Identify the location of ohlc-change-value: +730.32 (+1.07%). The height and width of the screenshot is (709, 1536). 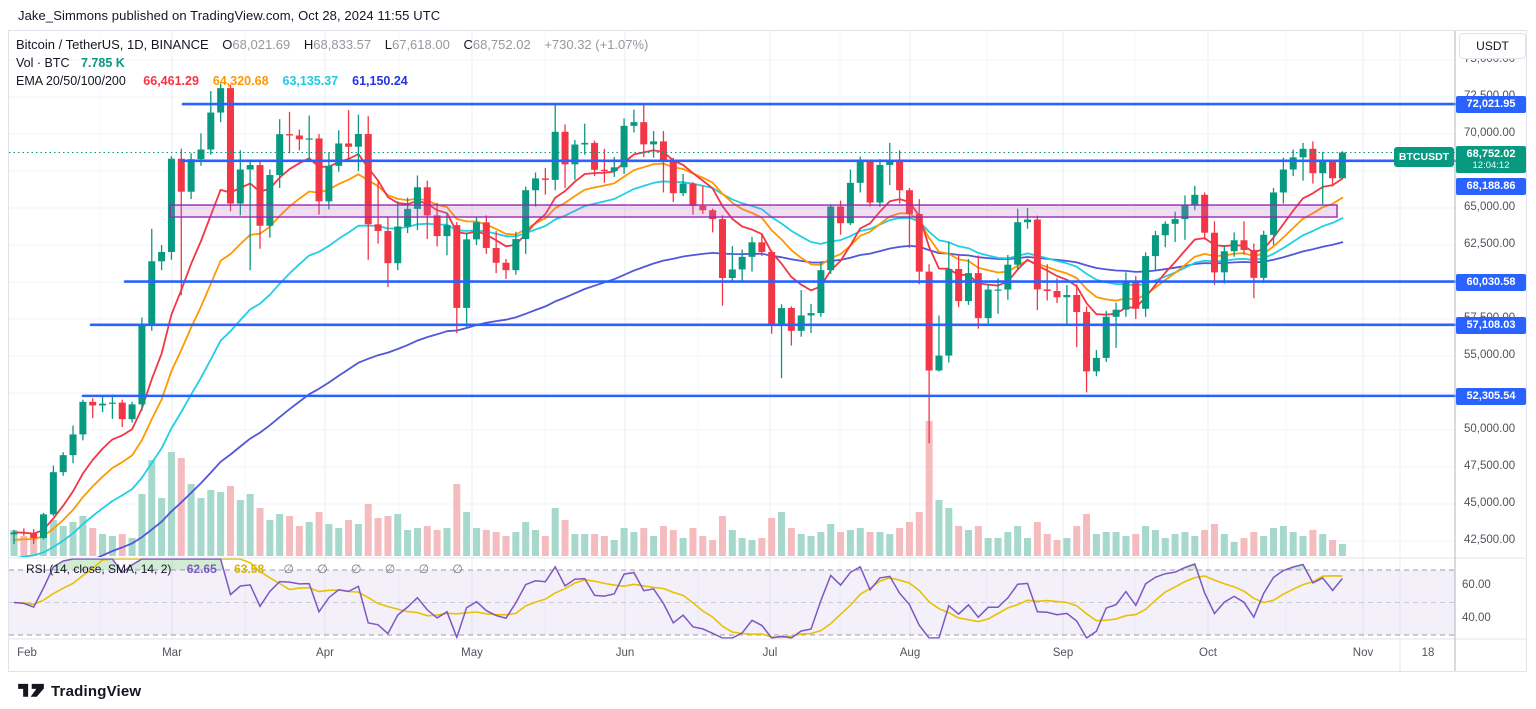
(596, 44).